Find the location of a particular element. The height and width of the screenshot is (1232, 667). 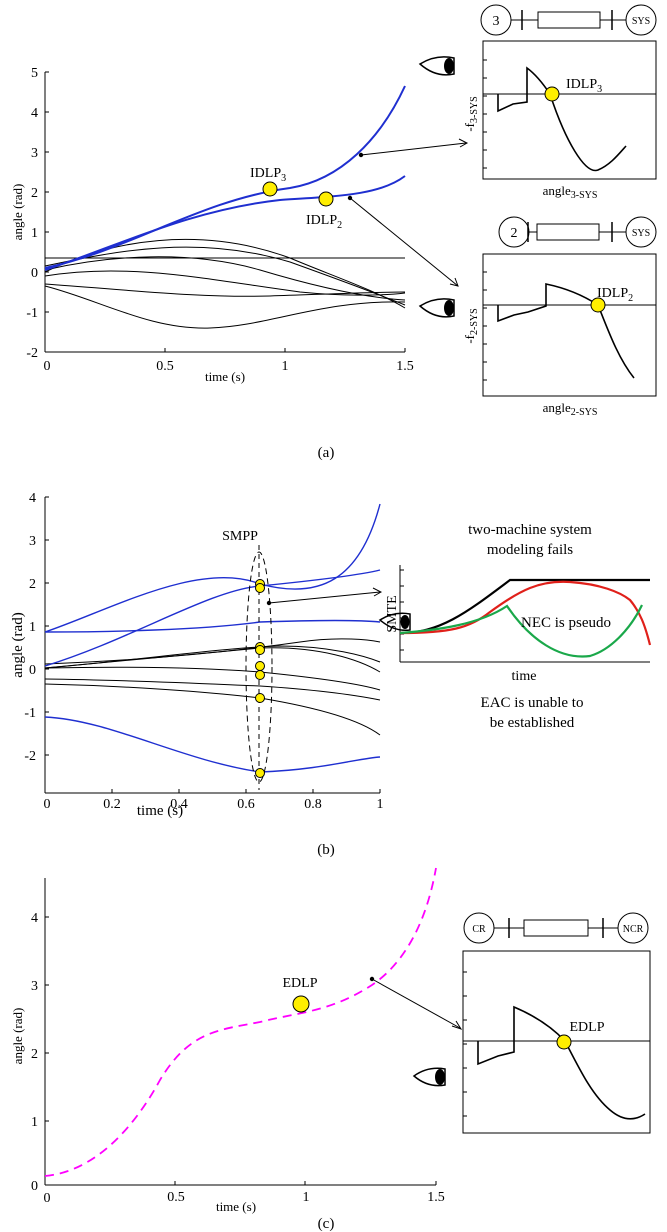

a-ytick: 0 is located at coordinates (34, 273).